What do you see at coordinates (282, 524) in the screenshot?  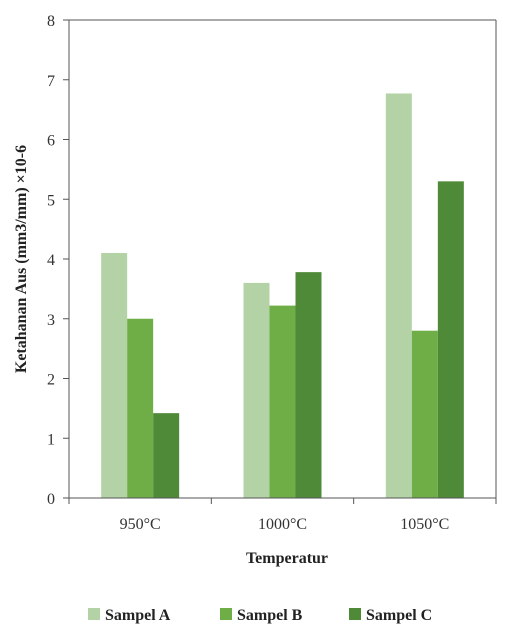 I see `x-tick-label: 1000°C` at bounding box center [282, 524].